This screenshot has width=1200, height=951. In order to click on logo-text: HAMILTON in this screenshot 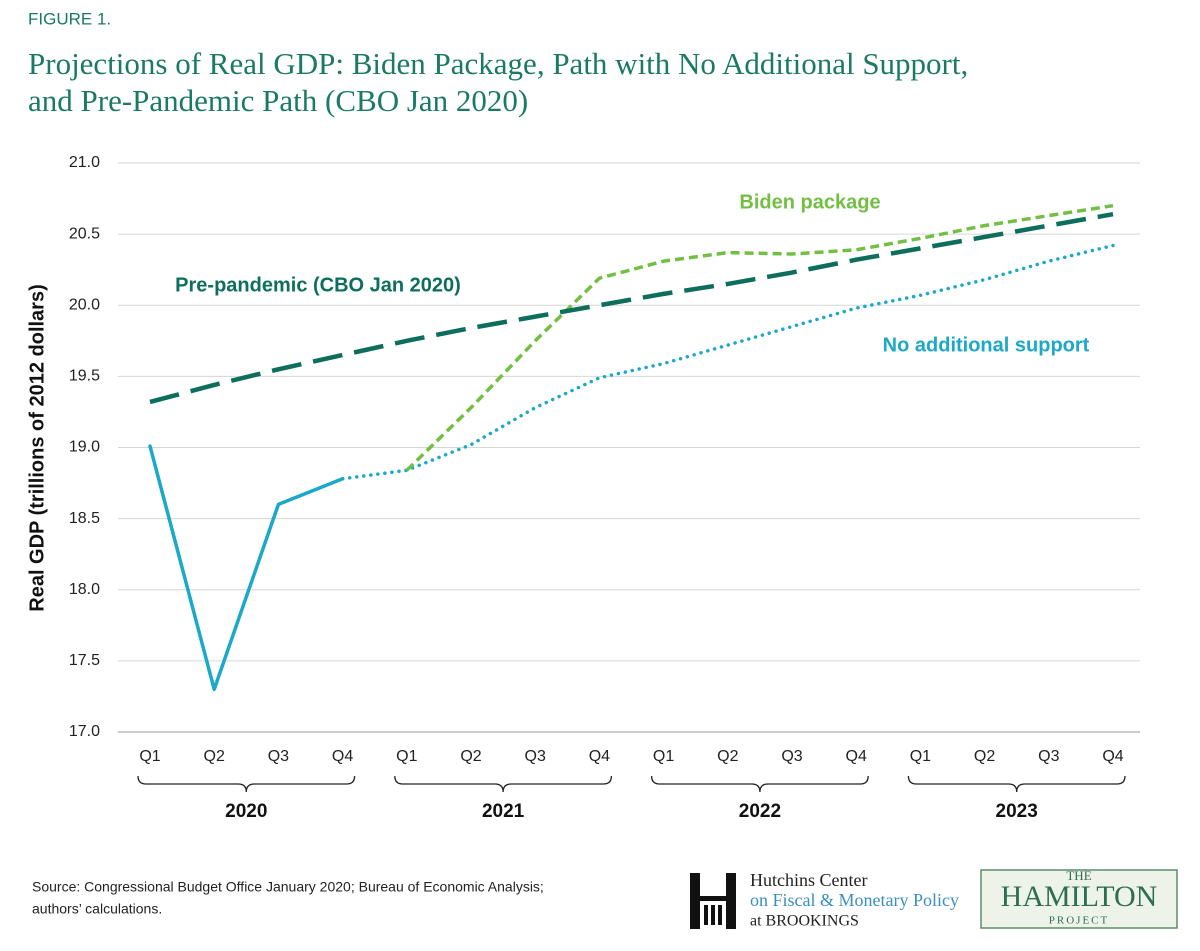, I will do `click(1079, 896)`.